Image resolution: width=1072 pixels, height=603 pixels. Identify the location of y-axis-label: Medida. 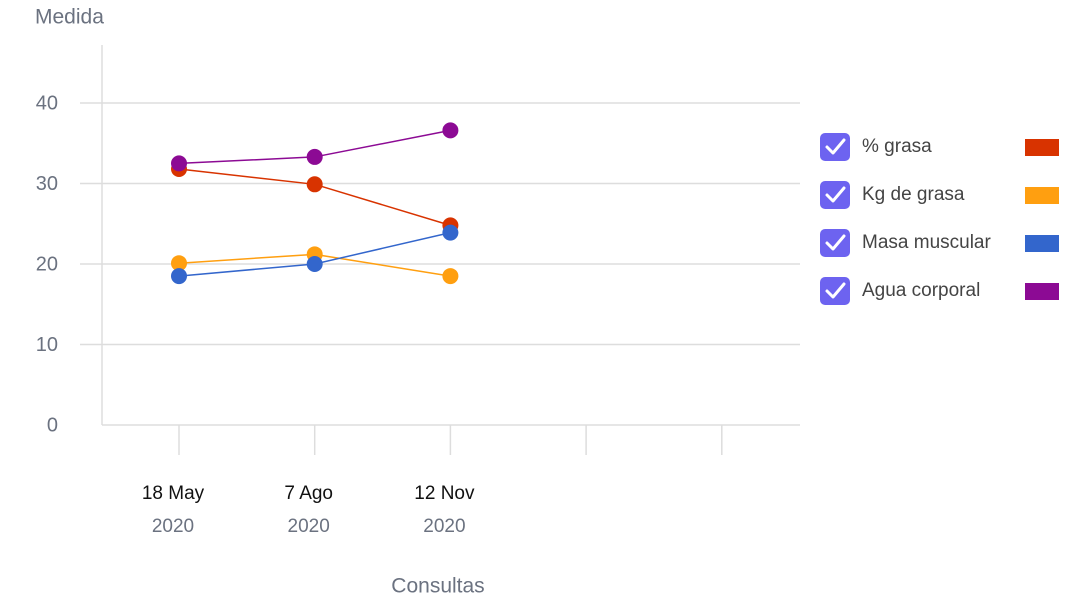
(69, 17).